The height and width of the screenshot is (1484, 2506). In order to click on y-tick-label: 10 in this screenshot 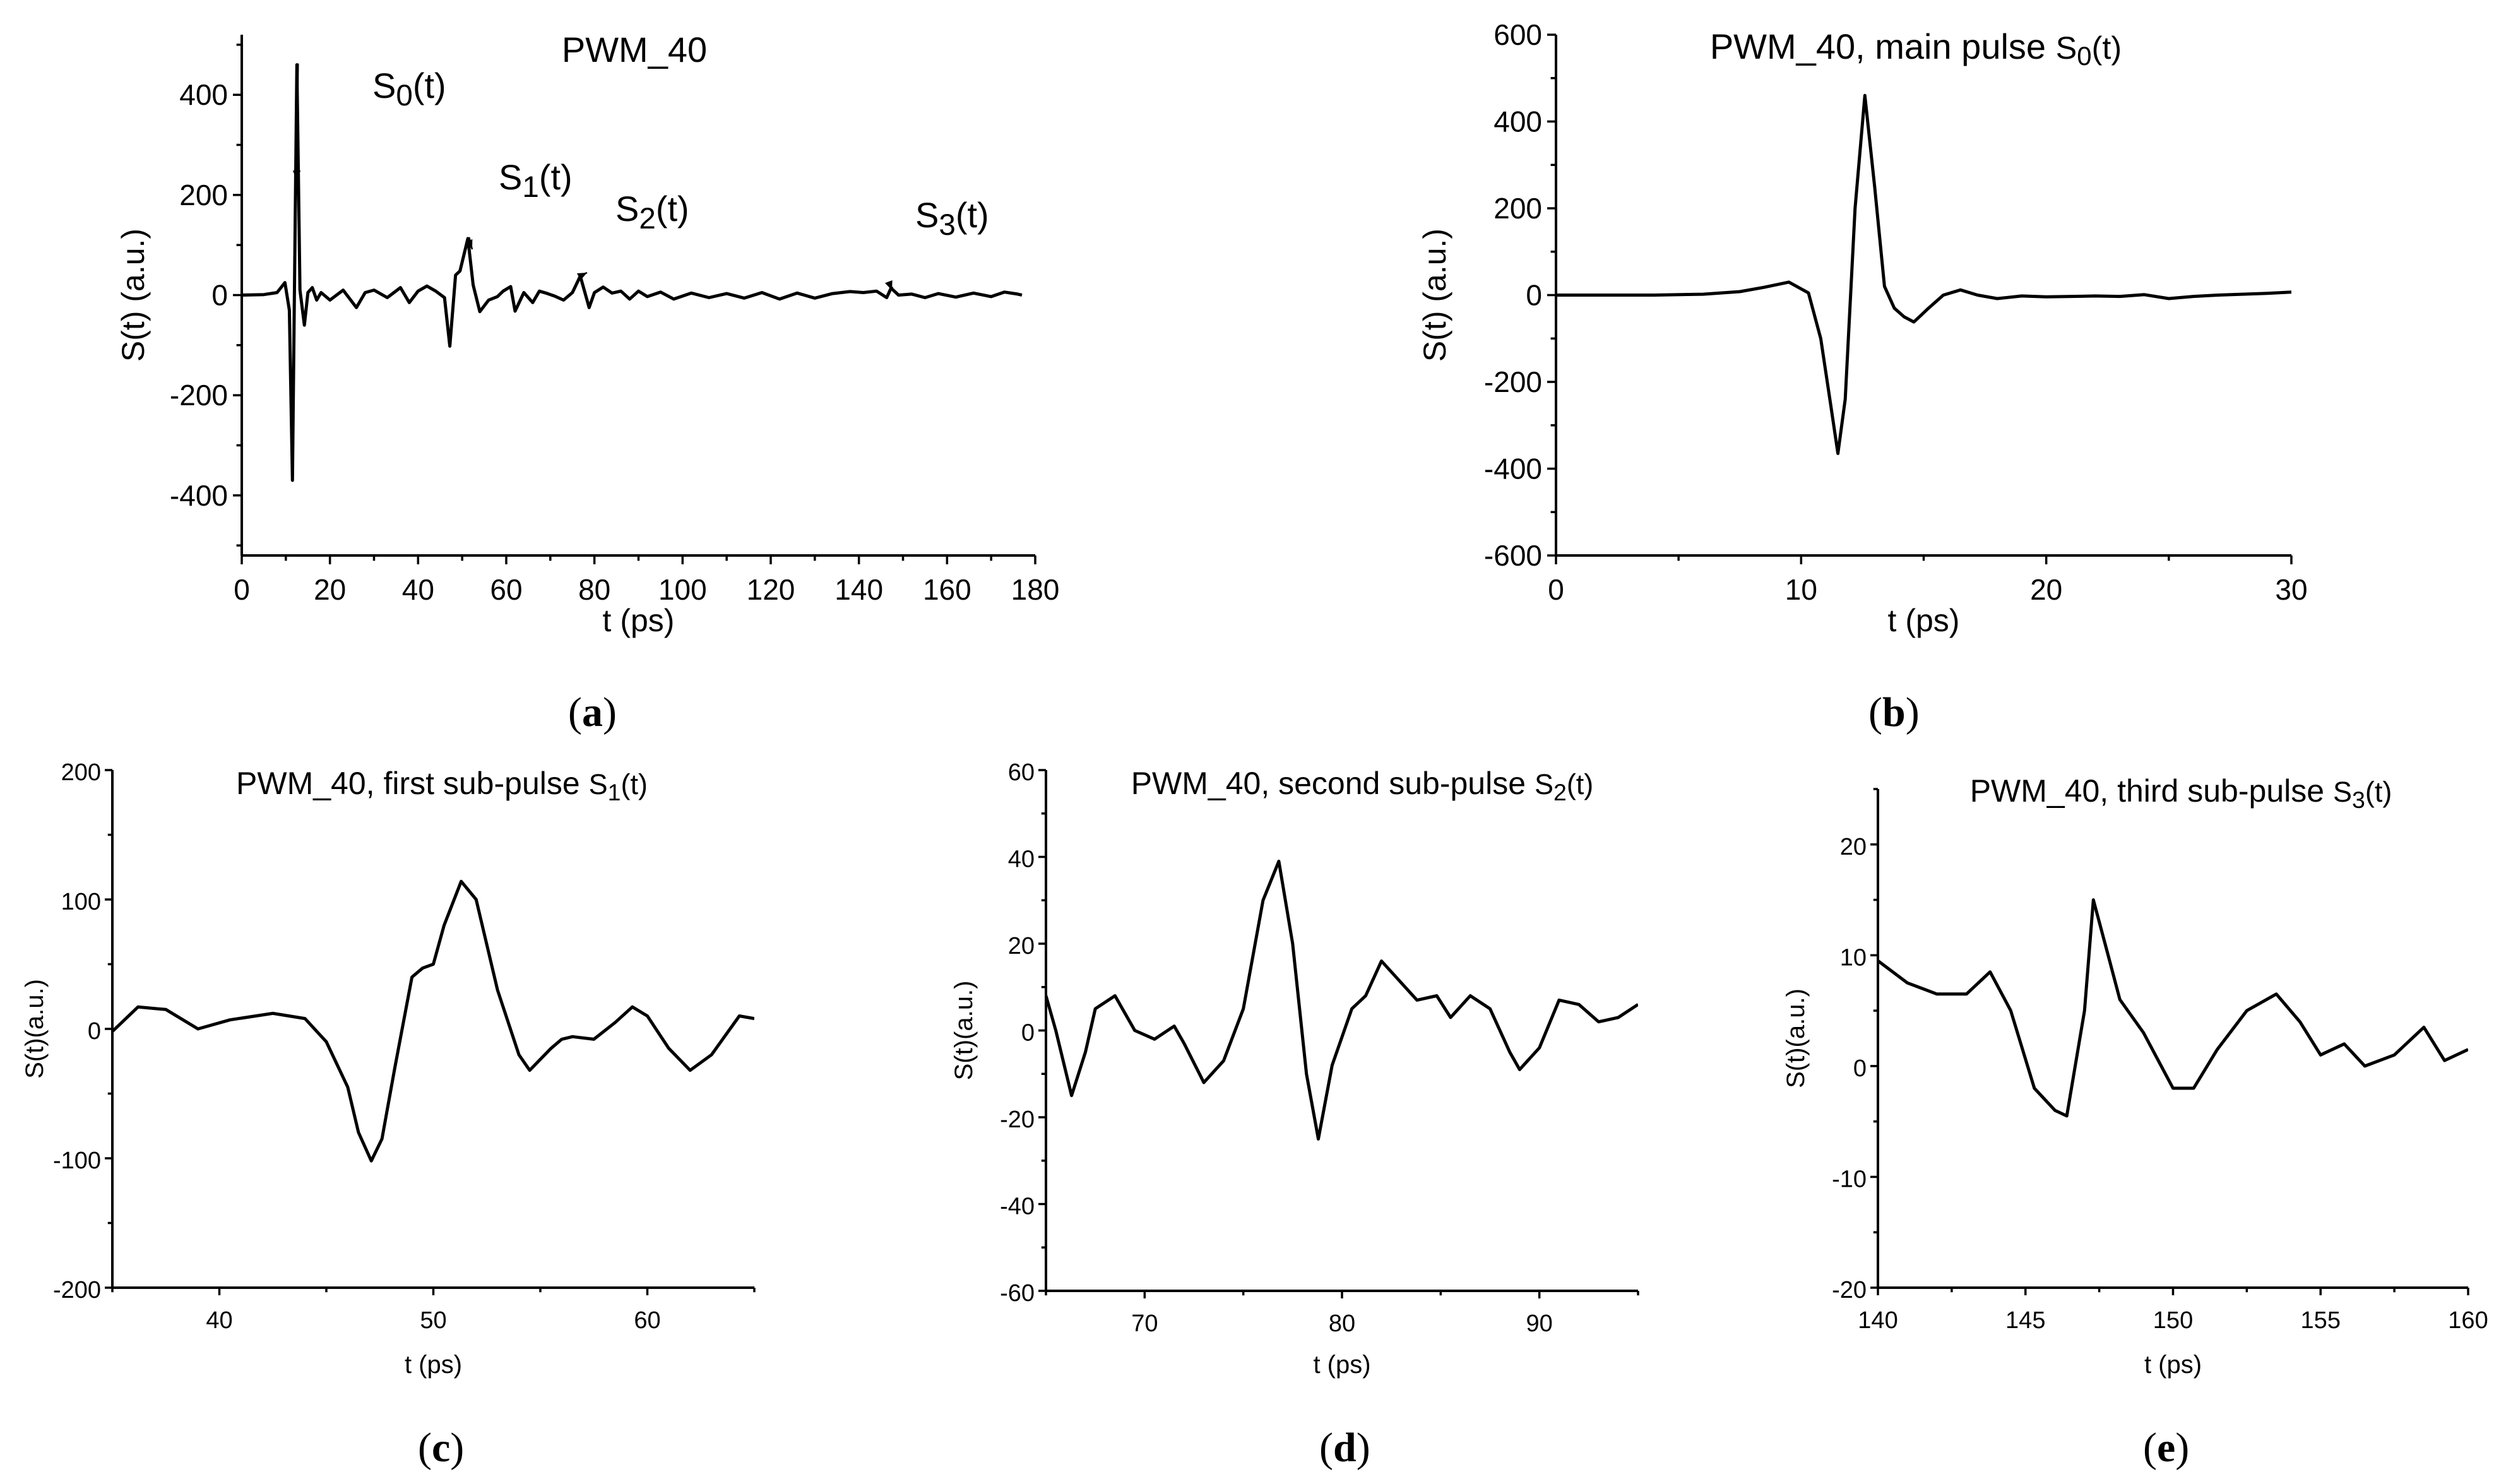, I will do `click(1853, 957)`.